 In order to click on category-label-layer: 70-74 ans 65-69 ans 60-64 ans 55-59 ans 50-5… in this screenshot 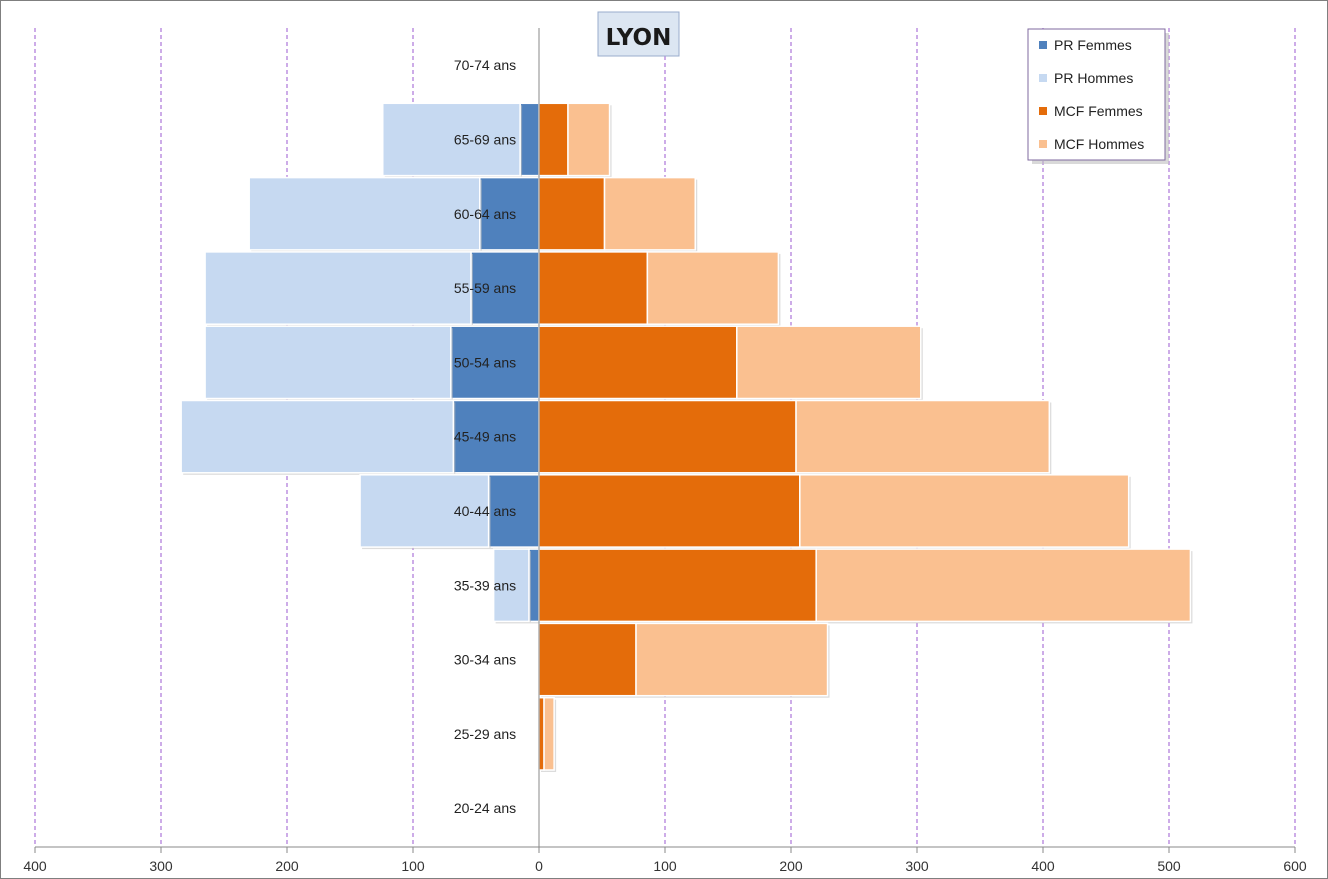, I will do `click(485, 436)`.